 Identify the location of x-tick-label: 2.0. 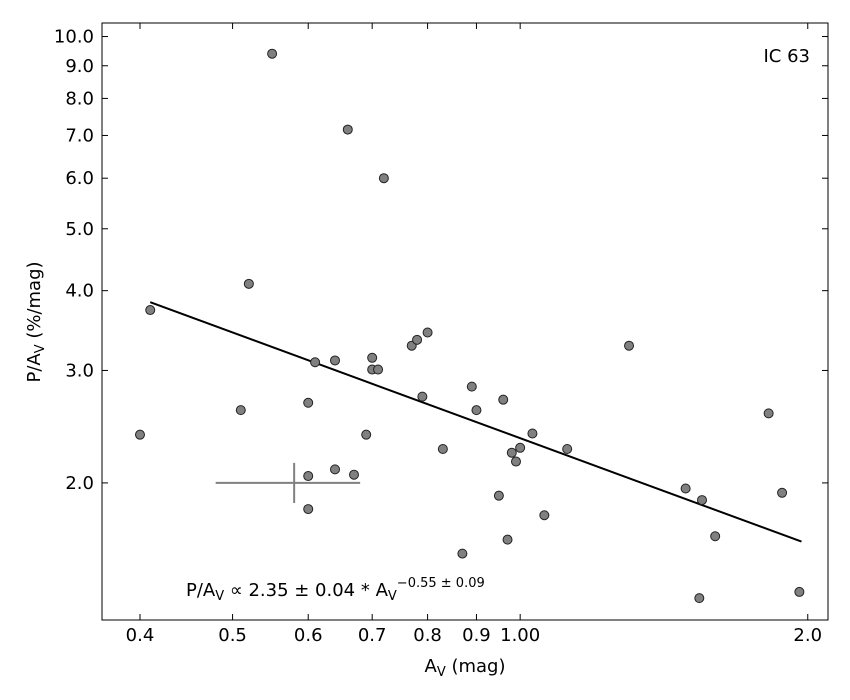
(807, 635).